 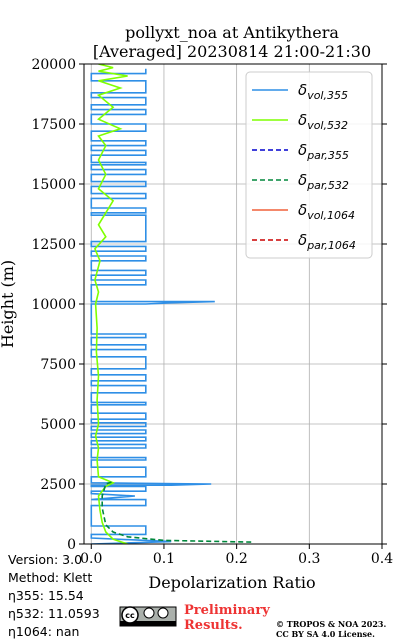 I want to click on legend-box, so click(x=309, y=165).